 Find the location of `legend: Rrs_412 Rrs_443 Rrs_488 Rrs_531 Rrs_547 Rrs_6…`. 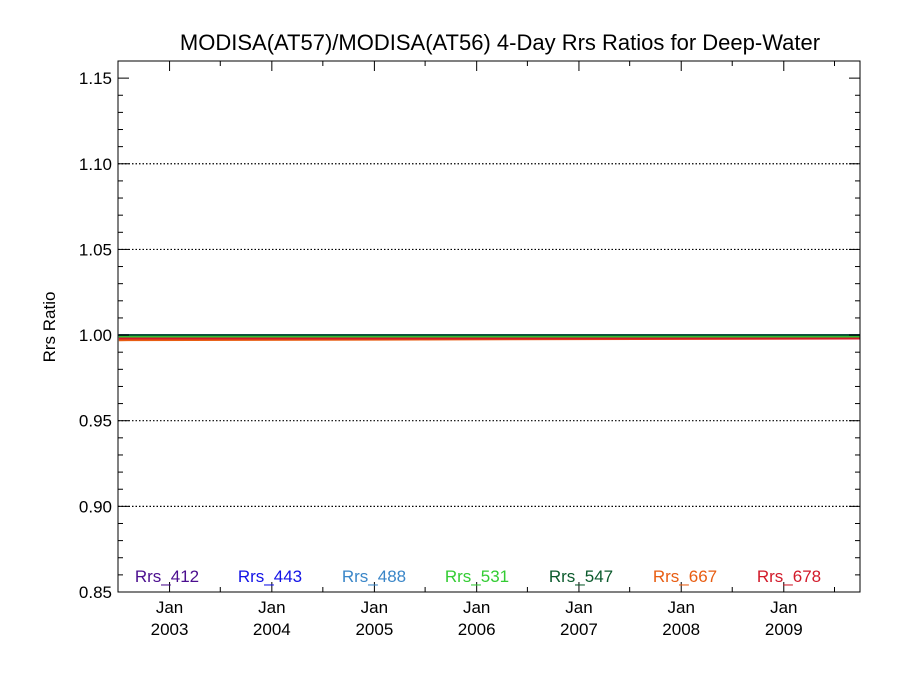

legend: Rrs_412 Rrs_443 Rrs_488 Rrs_531 Rrs_547 Rrs_6… is located at coordinates (478, 576).